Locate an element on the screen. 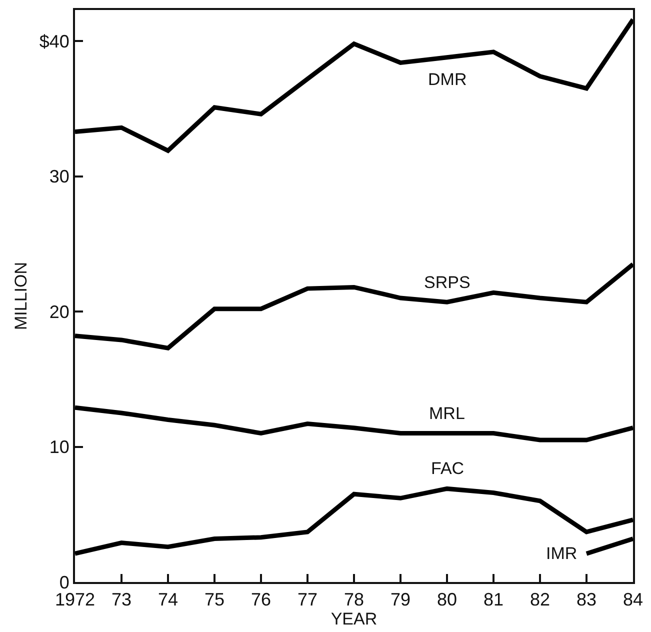 The width and height of the screenshot is (651, 632). x-tick-label: 83 is located at coordinates (586, 600).